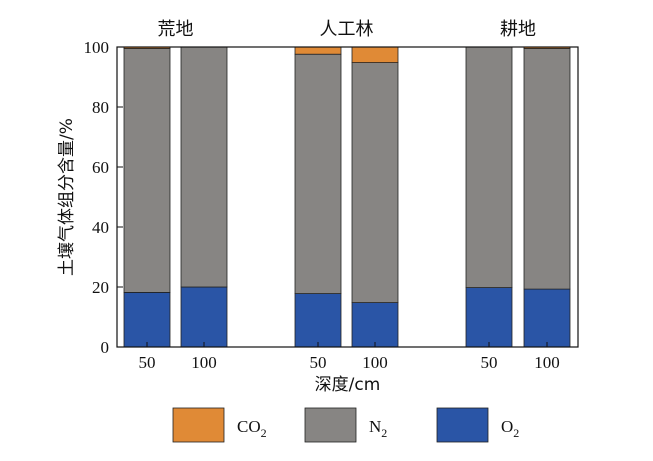 This screenshot has width=653, height=461. I want to click on group-label: 荒地, so click(176, 29).